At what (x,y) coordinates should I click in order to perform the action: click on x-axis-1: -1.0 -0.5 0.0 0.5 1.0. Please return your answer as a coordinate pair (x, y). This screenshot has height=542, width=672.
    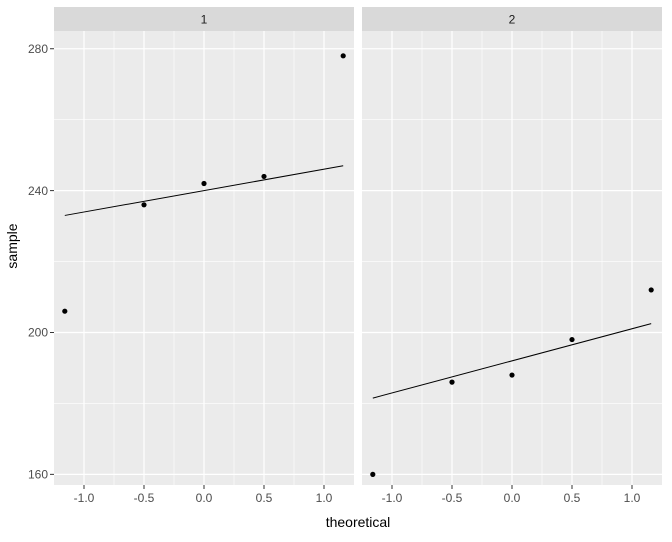
    Looking at the image, I should click on (203, 495).